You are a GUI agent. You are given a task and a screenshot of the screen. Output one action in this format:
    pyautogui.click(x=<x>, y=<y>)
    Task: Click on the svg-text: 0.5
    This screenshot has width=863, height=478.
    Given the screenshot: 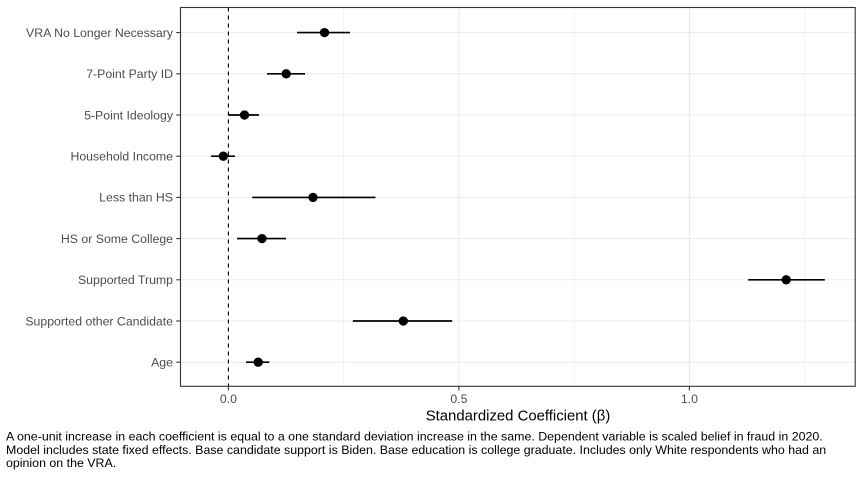 What is the action you would take?
    pyautogui.click(x=458, y=399)
    